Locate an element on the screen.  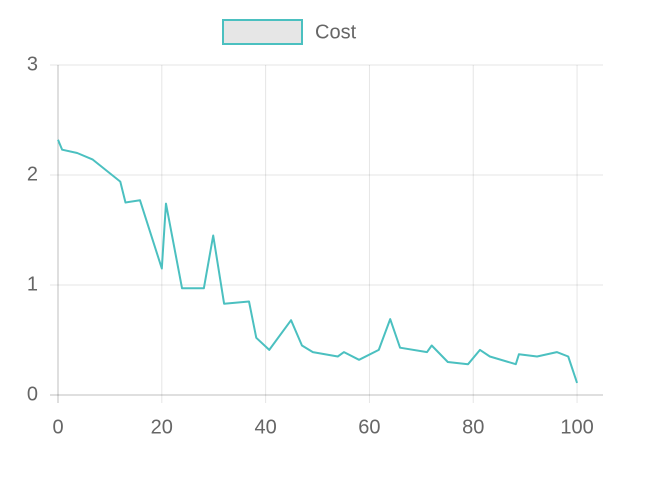
x-tick-label: 80 is located at coordinates (473, 427).